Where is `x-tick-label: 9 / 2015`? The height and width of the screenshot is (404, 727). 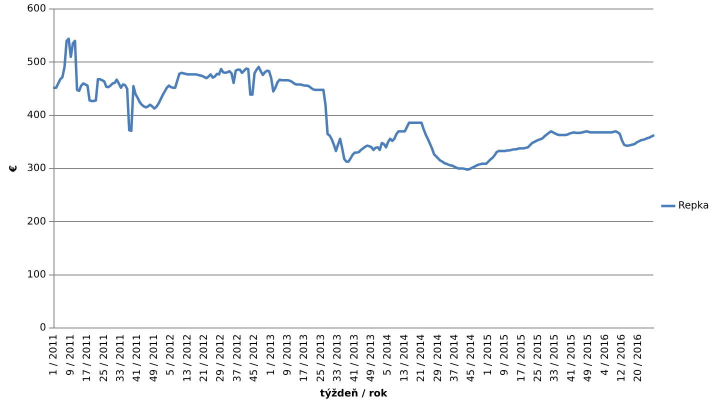
x-tick-label: 9 / 2015 is located at coordinates (505, 355).